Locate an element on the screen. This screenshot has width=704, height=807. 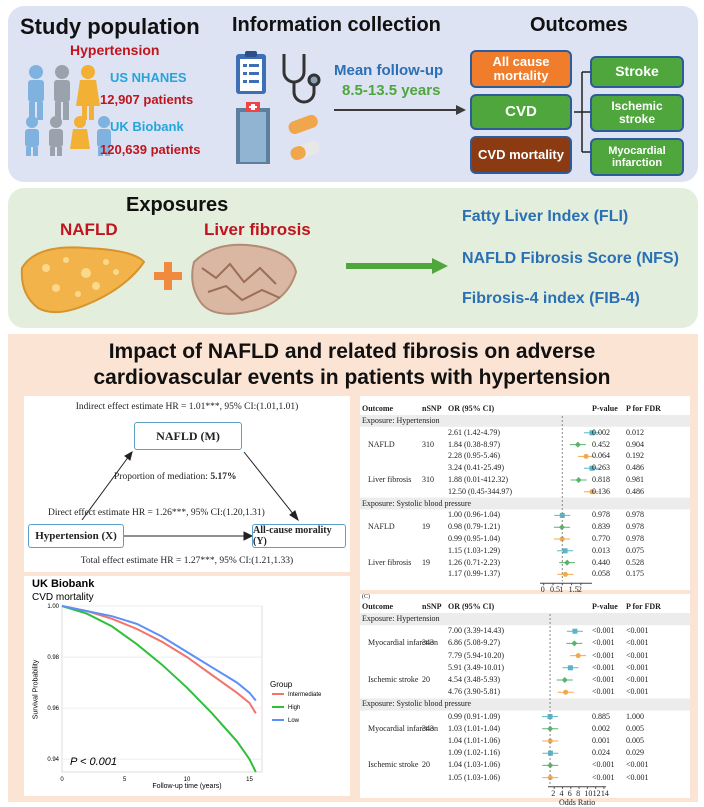
row-fdr: 0.175 is located at coordinates (635, 574).